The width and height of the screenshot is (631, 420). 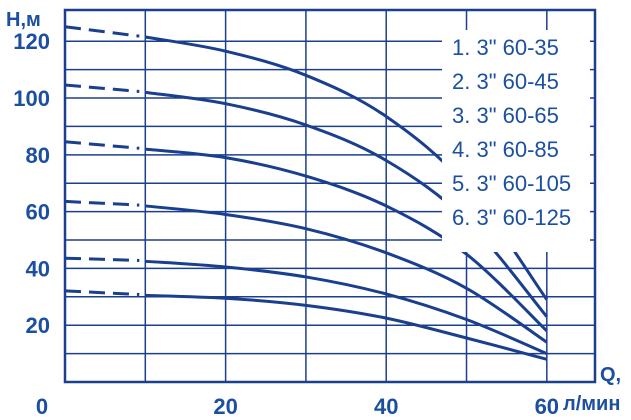 What do you see at coordinates (102, 203) in the screenshot?
I see `series-3-shutoff-dash` at bounding box center [102, 203].